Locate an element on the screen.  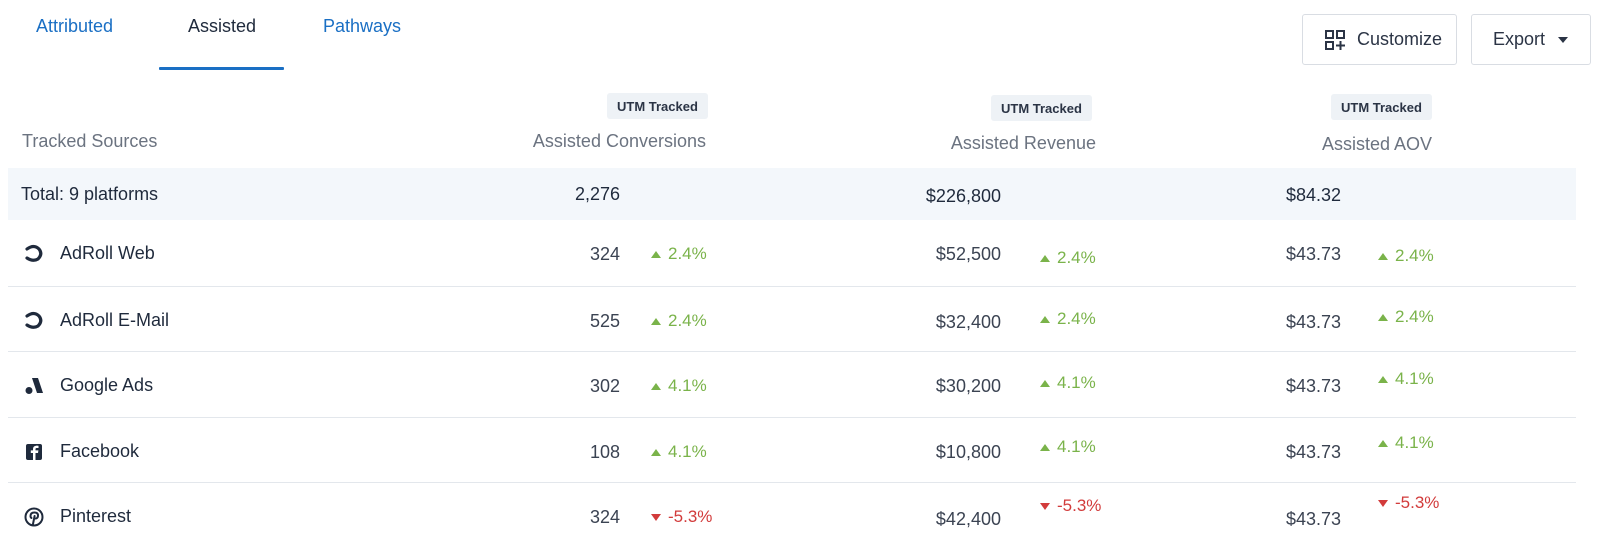
source-name: Google Ads is located at coordinates (107, 385).